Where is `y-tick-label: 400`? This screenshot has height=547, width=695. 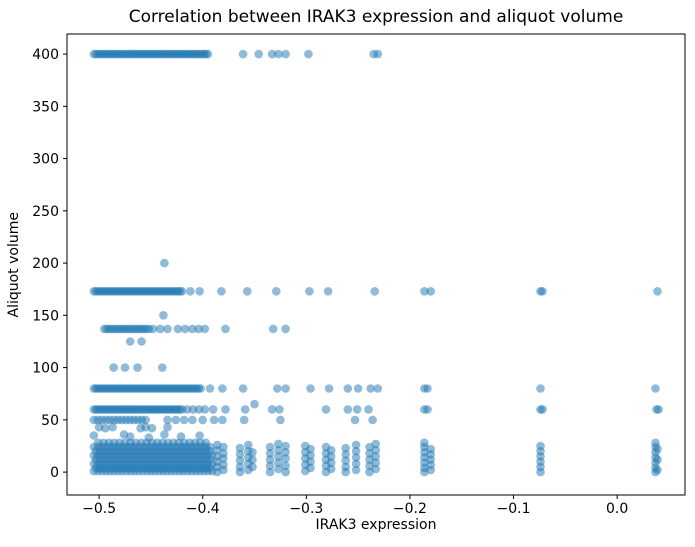 y-tick-label: 400 is located at coordinates (45, 55).